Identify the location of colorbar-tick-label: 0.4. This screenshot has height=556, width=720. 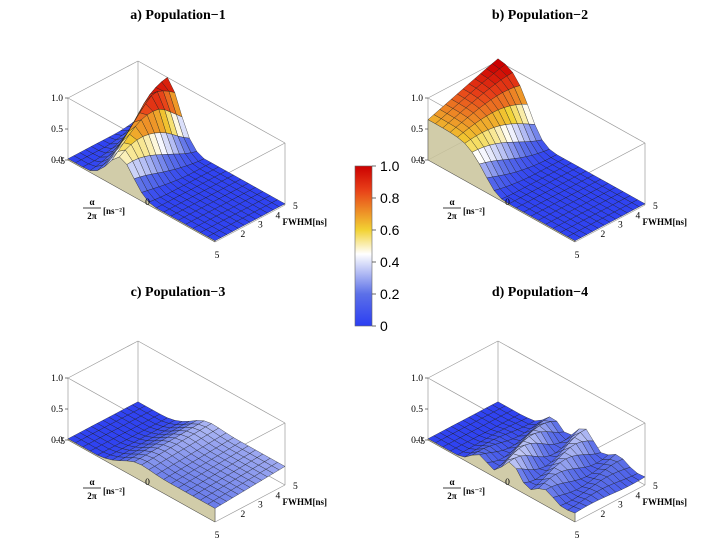
(390, 262).